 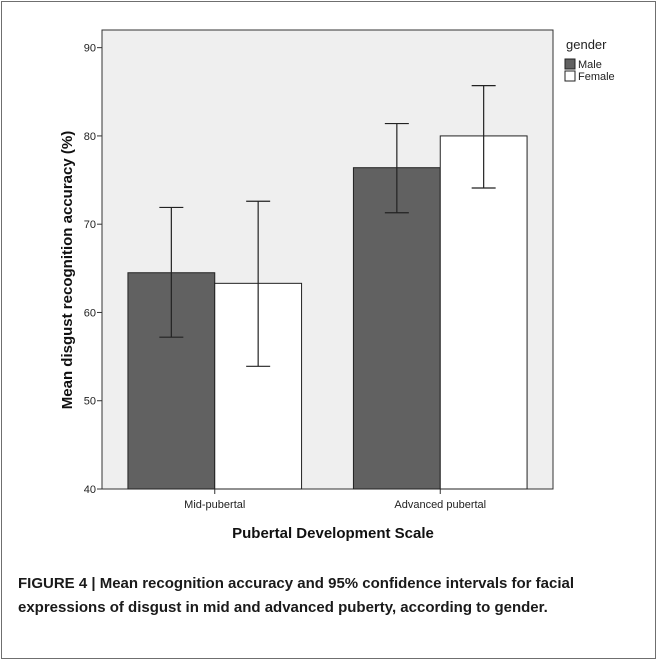 What do you see at coordinates (90, 49) in the screenshot?
I see `y-tick-label: 90` at bounding box center [90, 49].